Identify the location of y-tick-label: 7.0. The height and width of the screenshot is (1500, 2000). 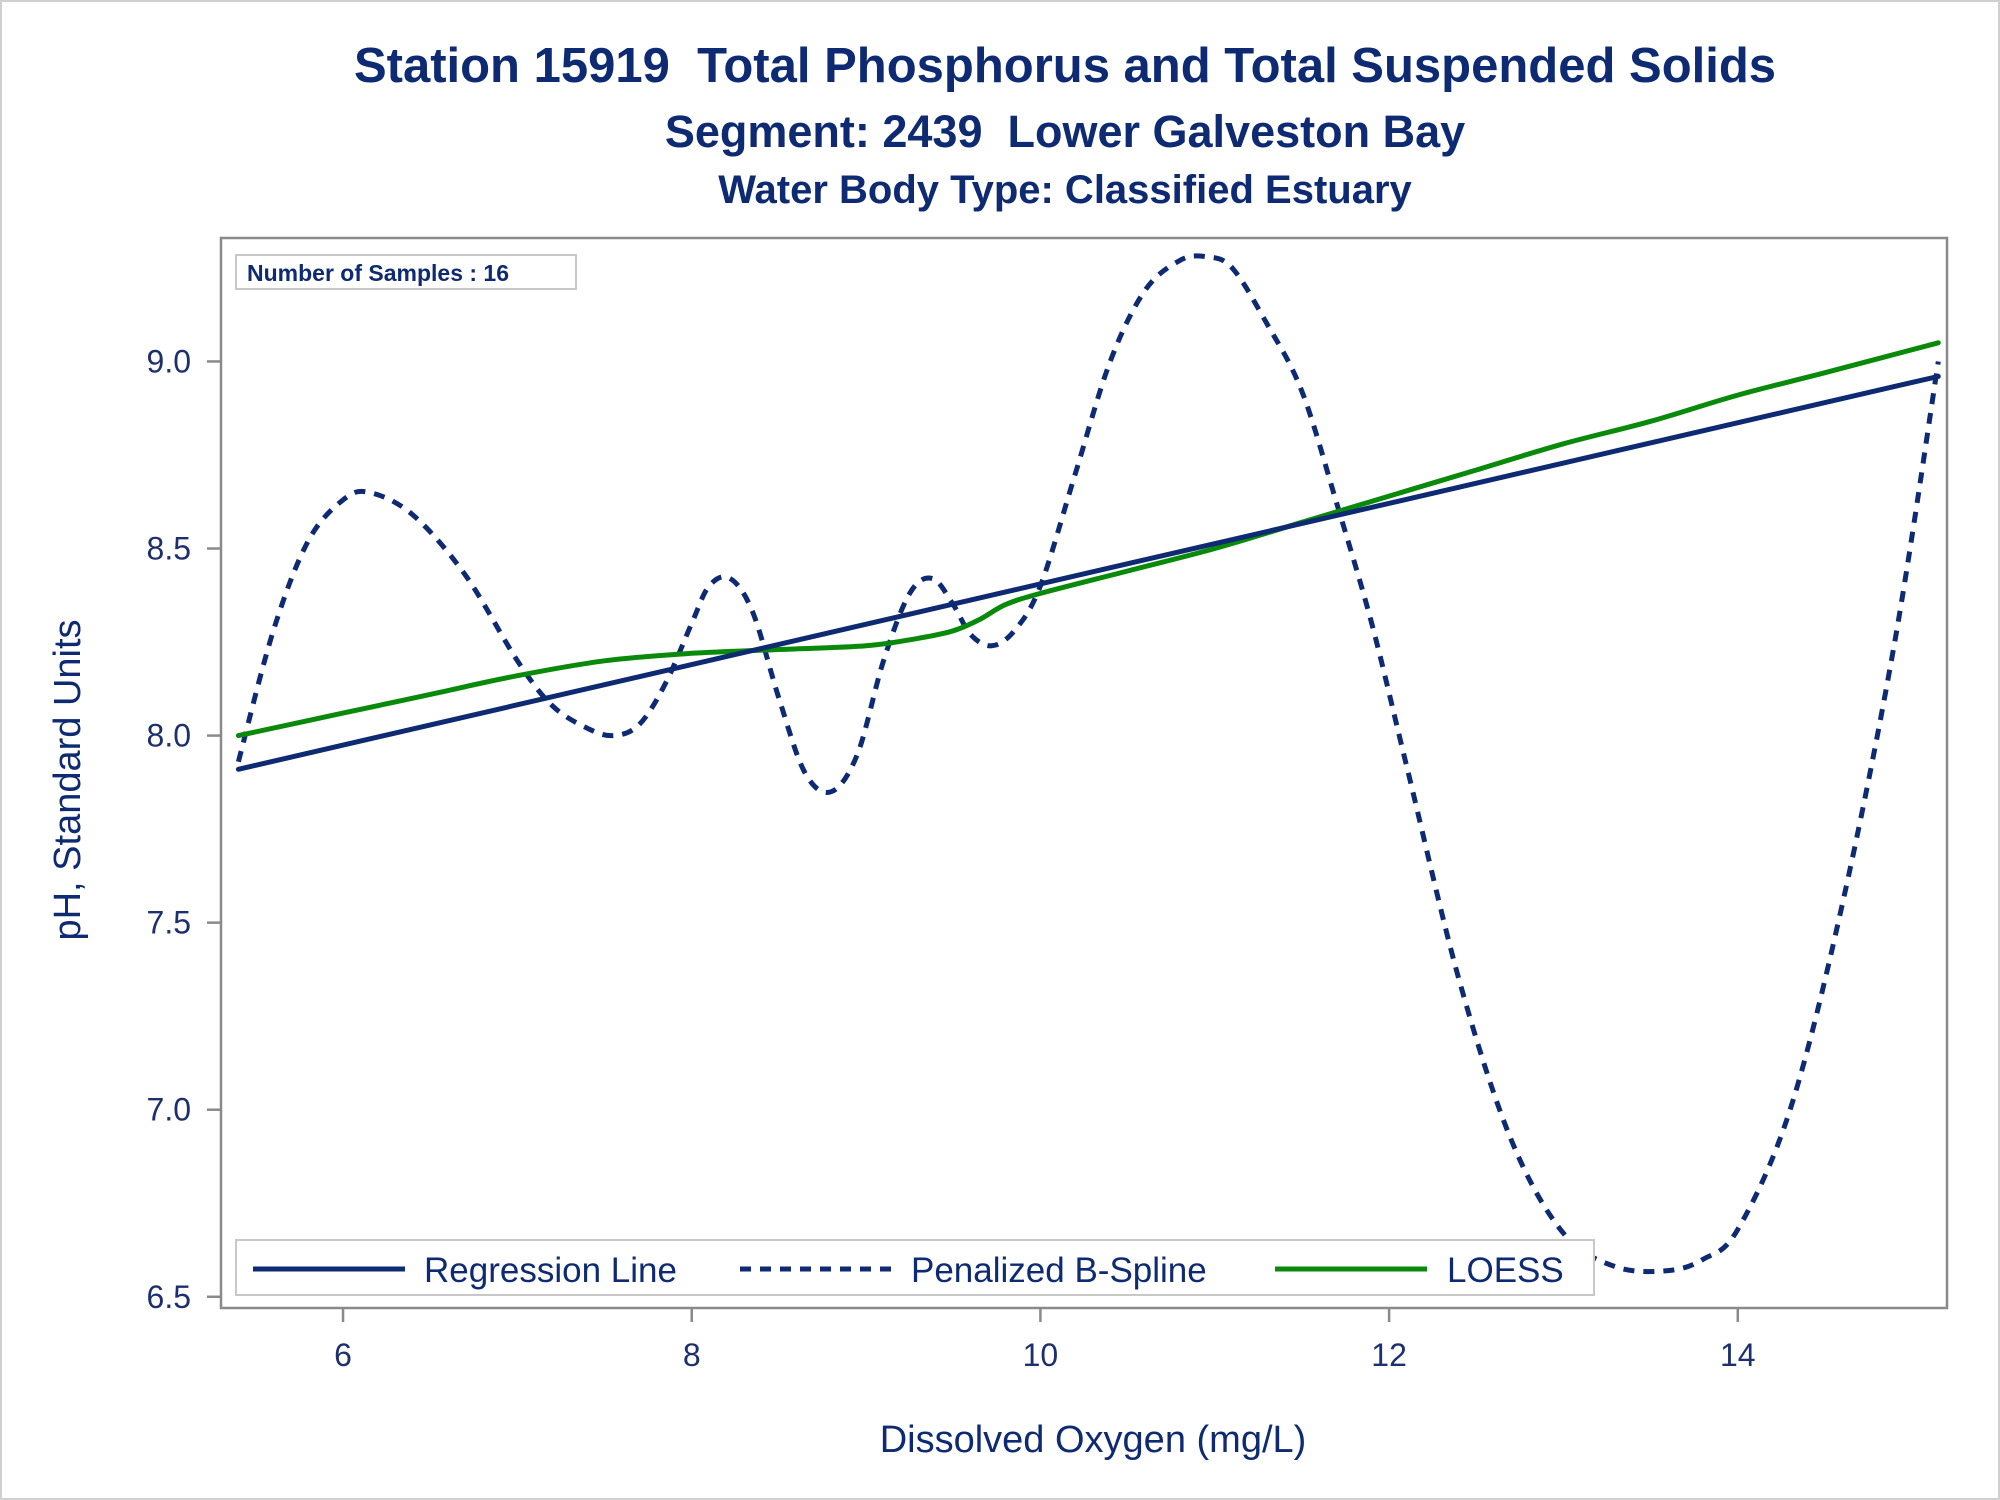
(169, 1110).